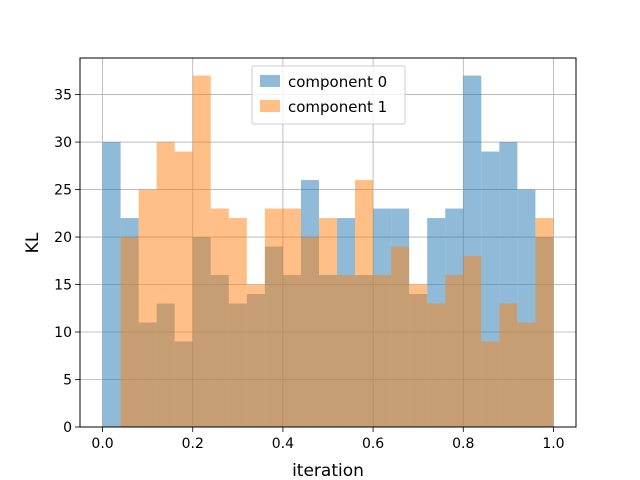 Image resolution: width=640 pixels, height=480 pixels. I want to click on legend-box, so click(328, 95).